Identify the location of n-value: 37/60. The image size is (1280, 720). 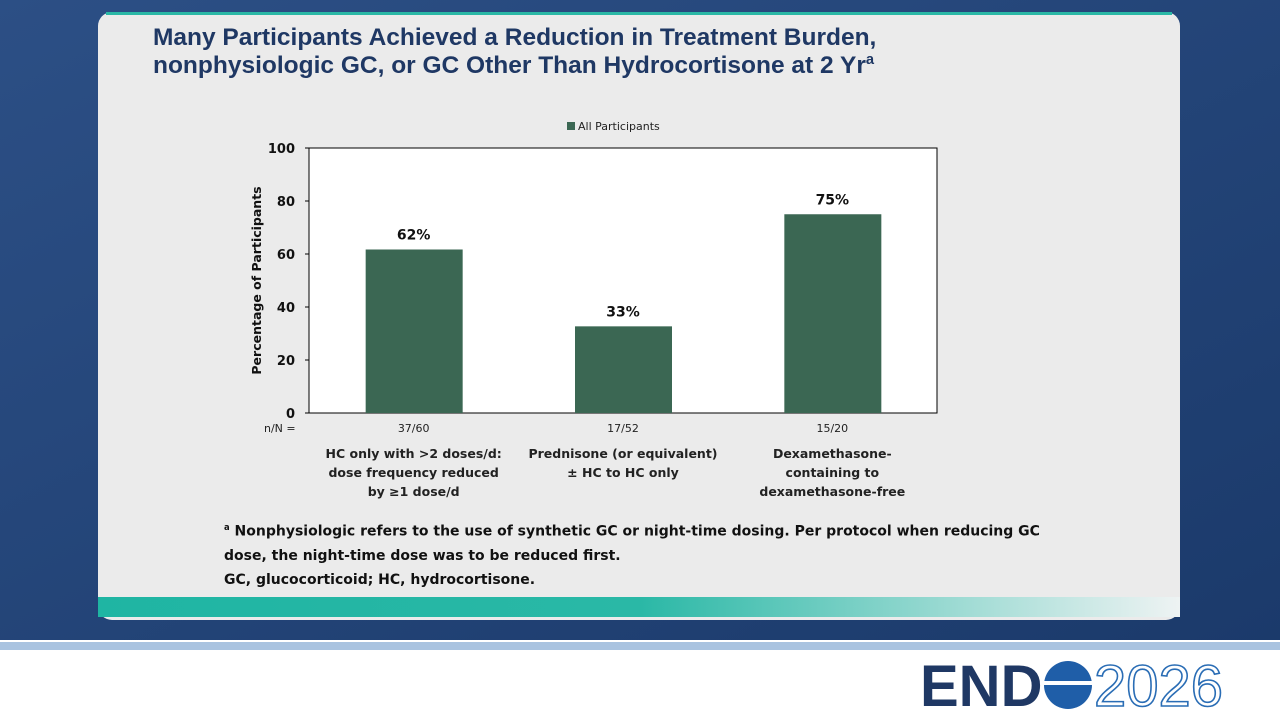
(414, 428).